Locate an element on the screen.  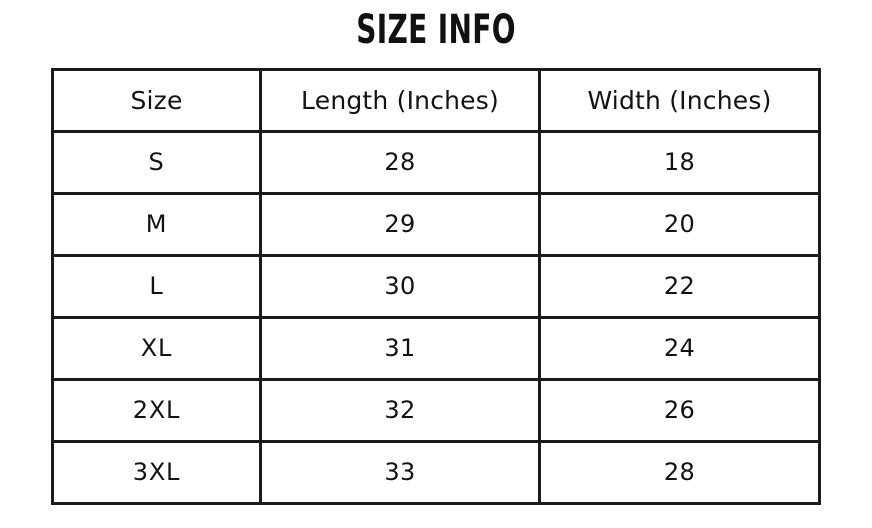
cell-size: 3XL is located at coordinates (156, 472).